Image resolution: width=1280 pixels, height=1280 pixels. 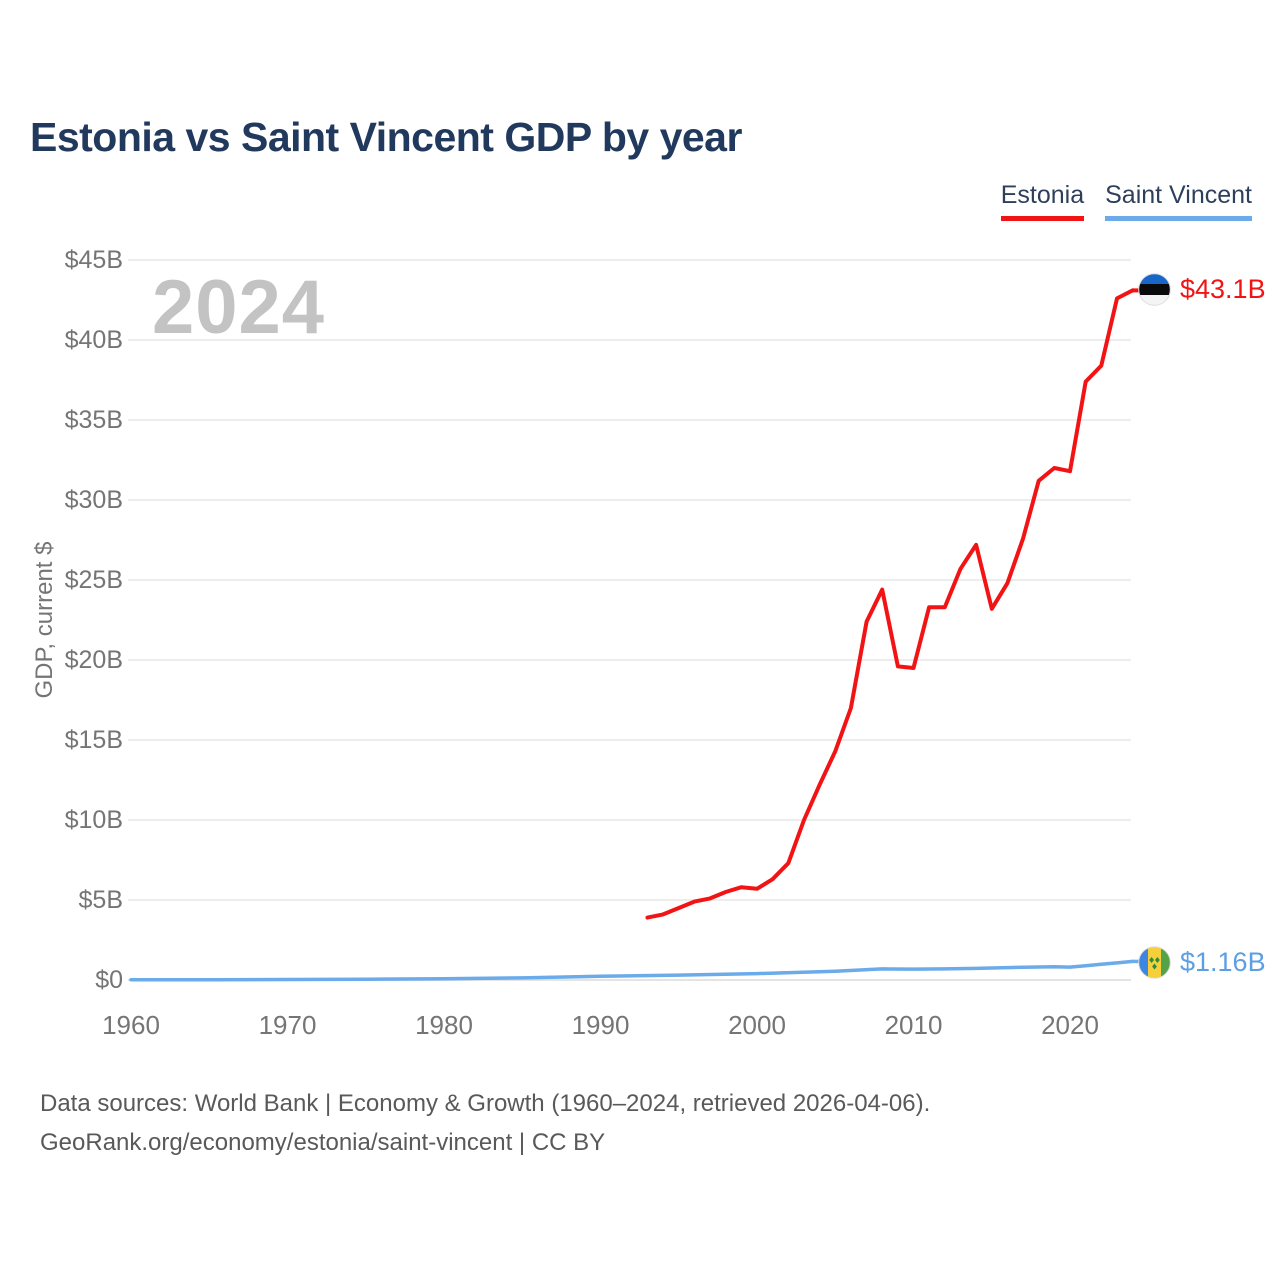 I want to click on saint-vincent-flag-icon, so click(x=1154, y=962).